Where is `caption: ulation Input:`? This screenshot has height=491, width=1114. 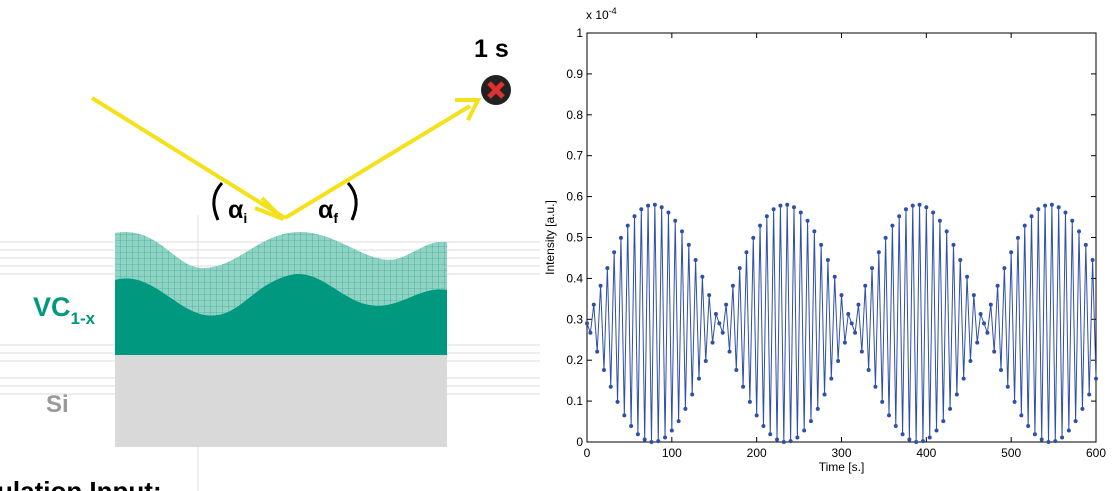
caption: ulation Input: is located at coordinates (81, 483).